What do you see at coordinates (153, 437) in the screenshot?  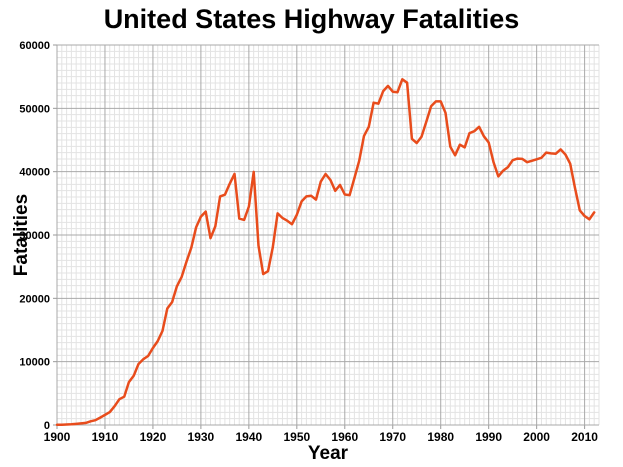 I see `x-tick-label: 1920` at bounding box center [153, 437].